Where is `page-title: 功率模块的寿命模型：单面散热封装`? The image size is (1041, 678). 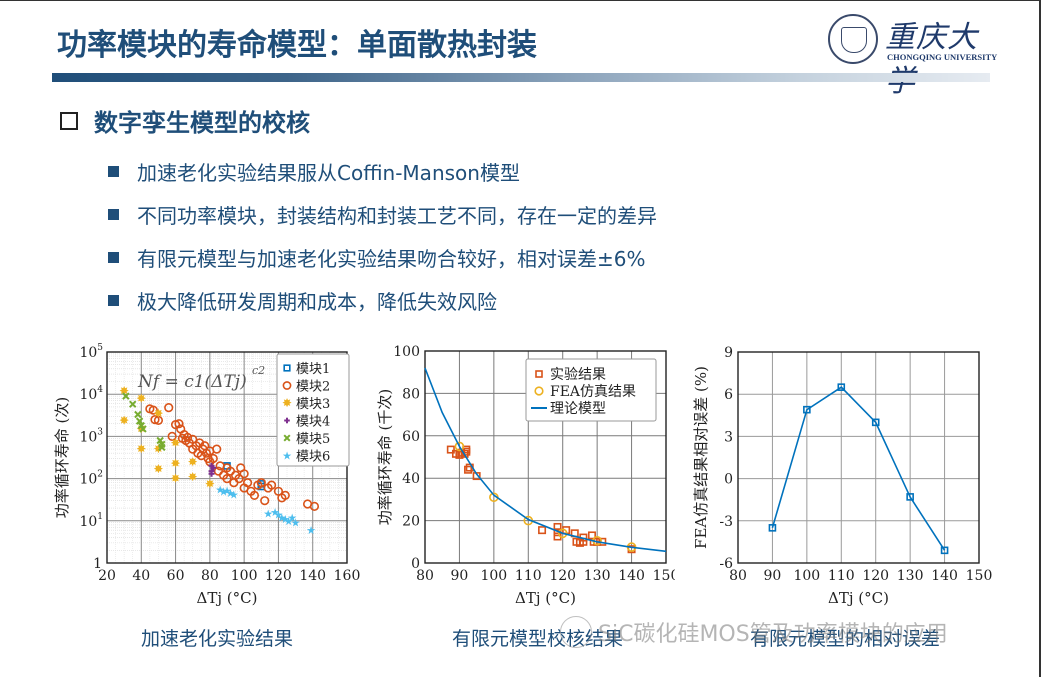
page-title: 功率模块的寿命模型：单面散热封装 is located at coordinates (297, 45).